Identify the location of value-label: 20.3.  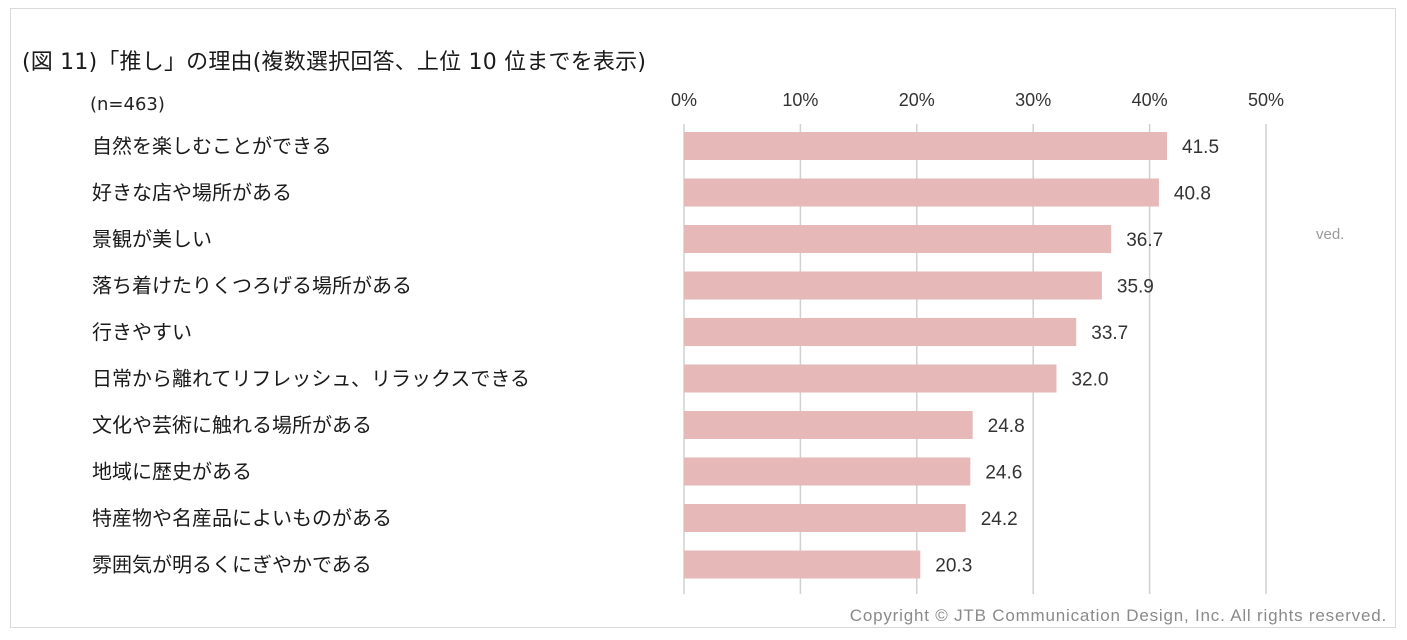
(953, 566).